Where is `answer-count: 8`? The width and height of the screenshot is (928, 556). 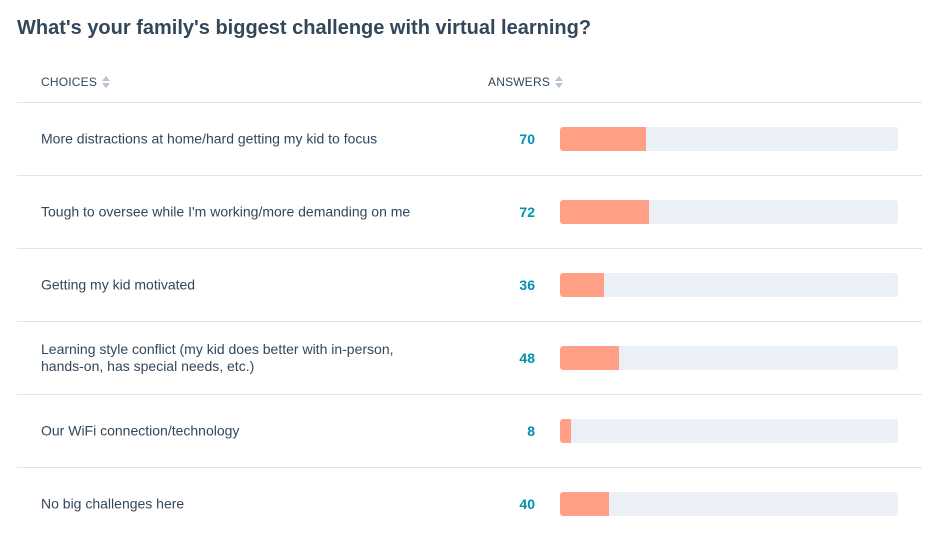 answer-count: 8 is located at coordinates (531, 431).